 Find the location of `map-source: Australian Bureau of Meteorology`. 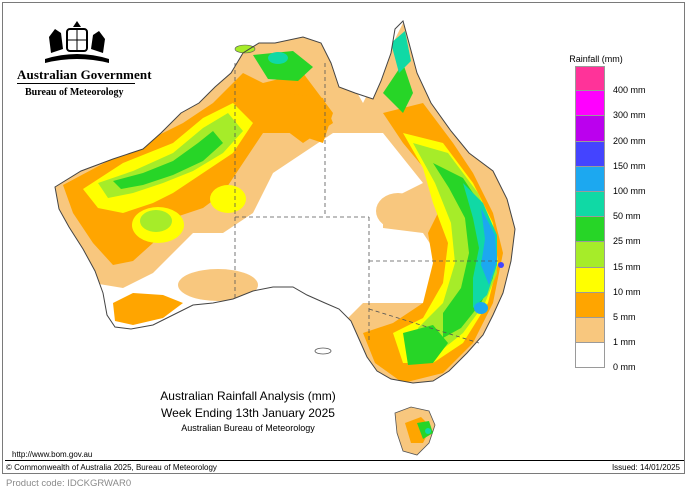

map-source: Australian Bureau of Meteorology is located at coordinates (248, 428).